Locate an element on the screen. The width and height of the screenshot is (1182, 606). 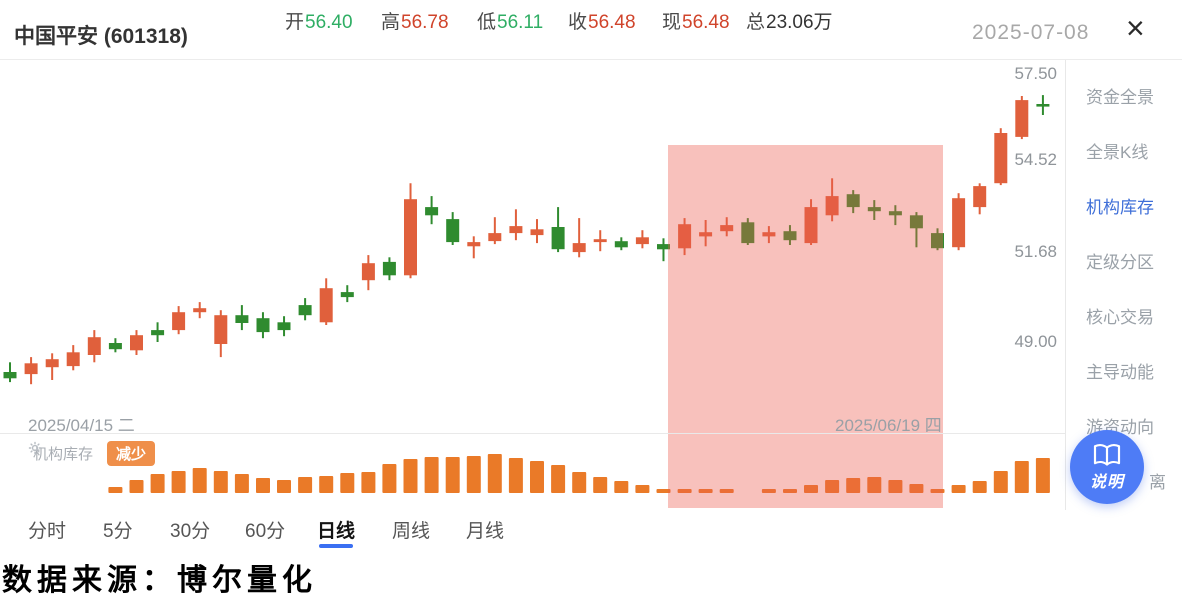
indicator-name: 机构库存 is located at coordinates (63, 454).